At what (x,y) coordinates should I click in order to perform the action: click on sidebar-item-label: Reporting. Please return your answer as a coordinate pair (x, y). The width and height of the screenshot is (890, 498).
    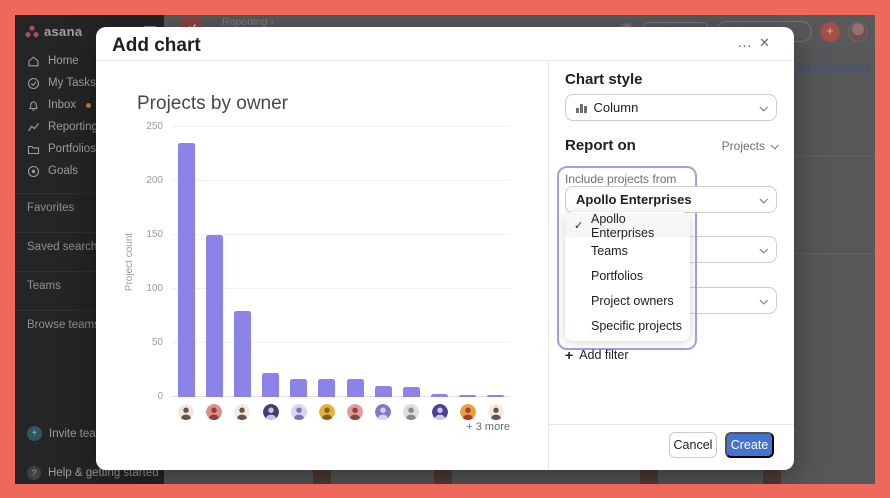
    Looking at the image, I should click on (73, 127).